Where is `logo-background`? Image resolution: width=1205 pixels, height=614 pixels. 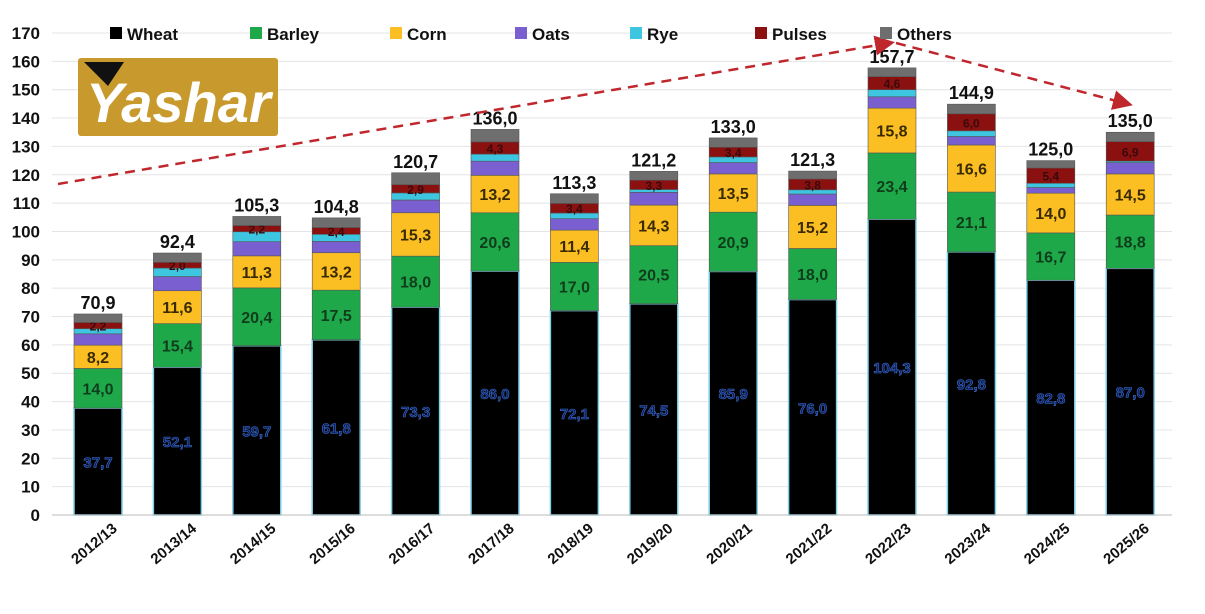
logo-background is located at coordinates (178, 97).